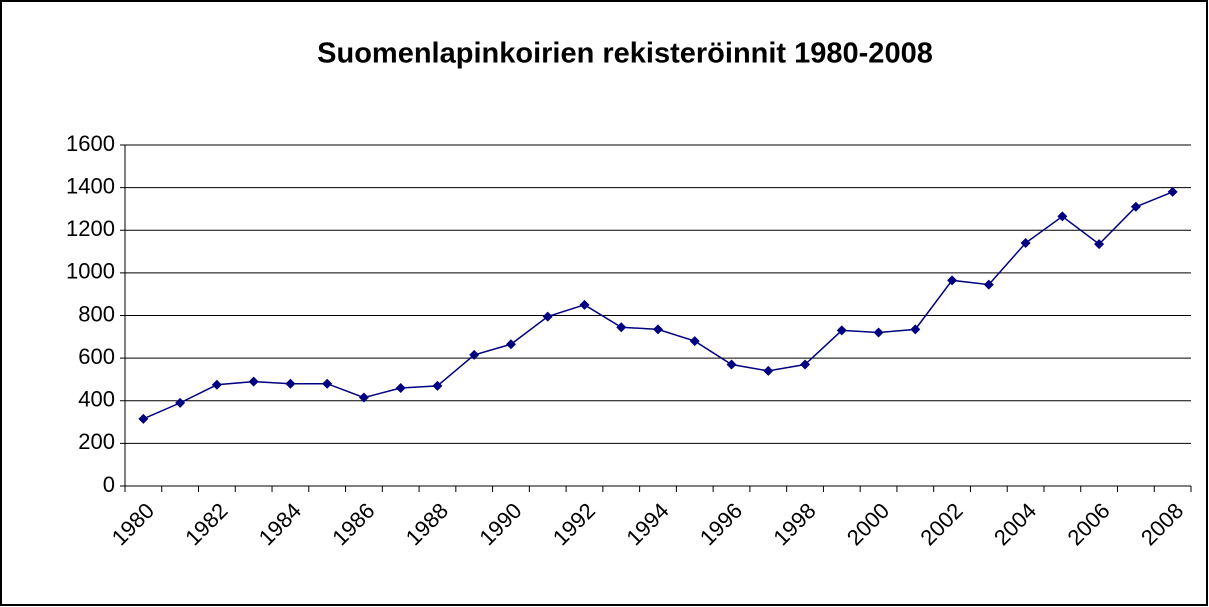 The width and height of the screenshot is (1209, 607). What do you see at coordinates (90, 185) in the screenshot?
I see `y-tick-label: 1400` at bounding box center [90, 185].